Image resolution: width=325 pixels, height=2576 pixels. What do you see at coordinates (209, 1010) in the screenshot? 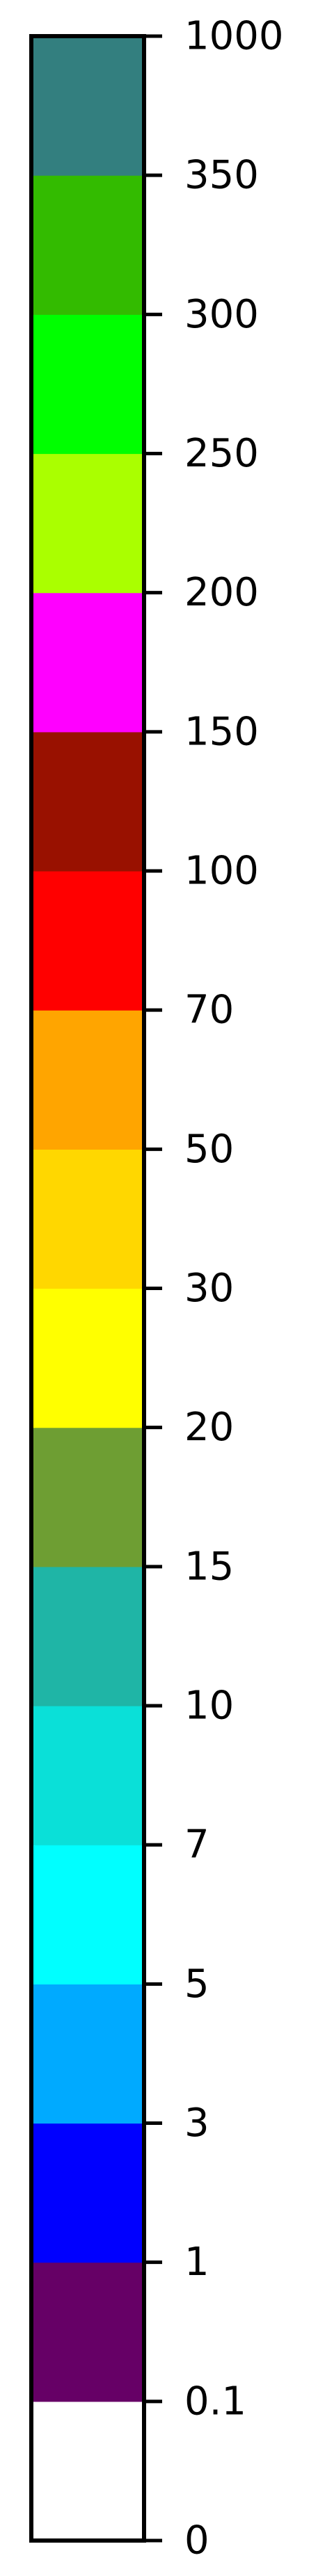
I see `colorbar-tick-label-70: 70` at bounding box center [209, 1010].